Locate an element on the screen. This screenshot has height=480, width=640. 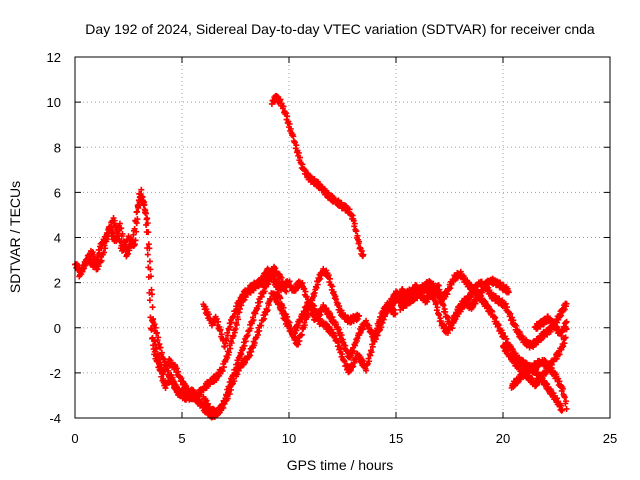
x-tick-label: 25 is located at coordinates (610, 438).